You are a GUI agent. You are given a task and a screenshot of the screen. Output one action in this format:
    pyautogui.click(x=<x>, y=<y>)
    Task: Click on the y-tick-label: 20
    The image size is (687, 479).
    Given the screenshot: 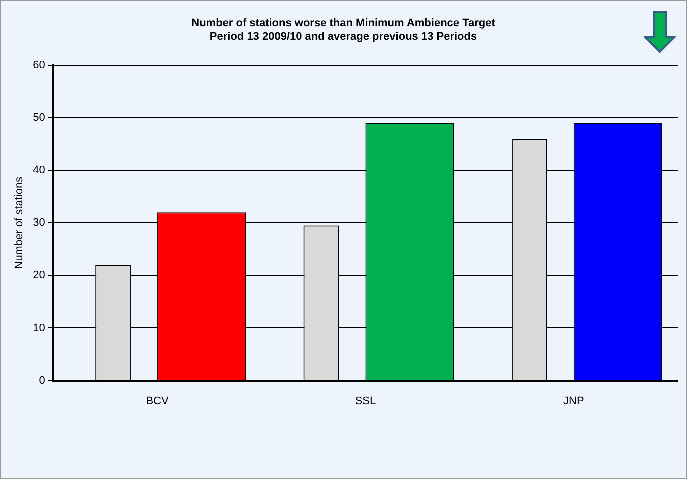 What is the action you would take?
    pyautogui.click(x=39, y=276)
    